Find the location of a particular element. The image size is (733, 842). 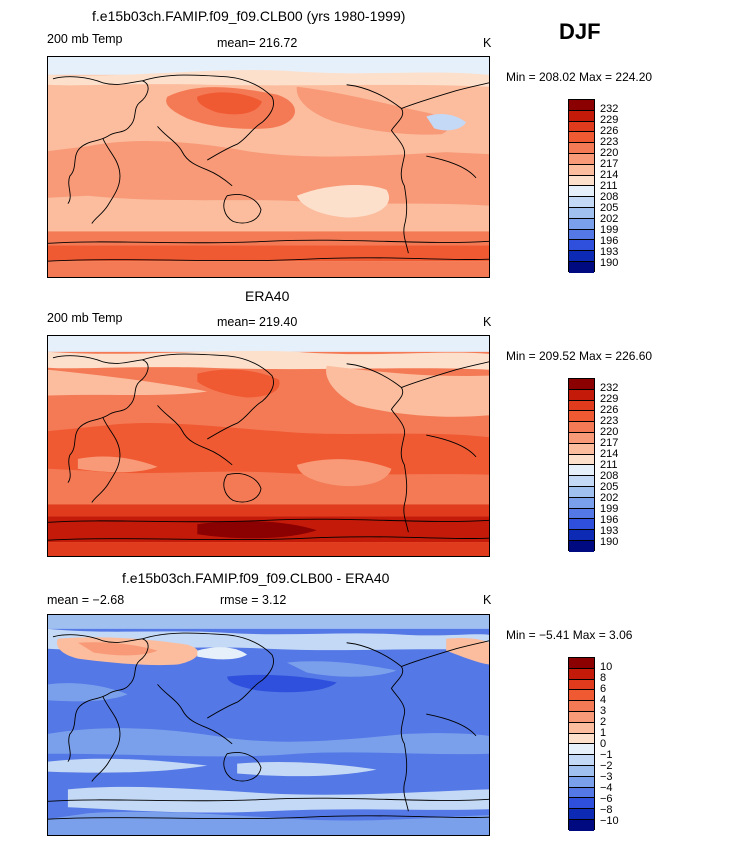

panel1-colorbar-label: 226 is located at coordinates (609, 131).